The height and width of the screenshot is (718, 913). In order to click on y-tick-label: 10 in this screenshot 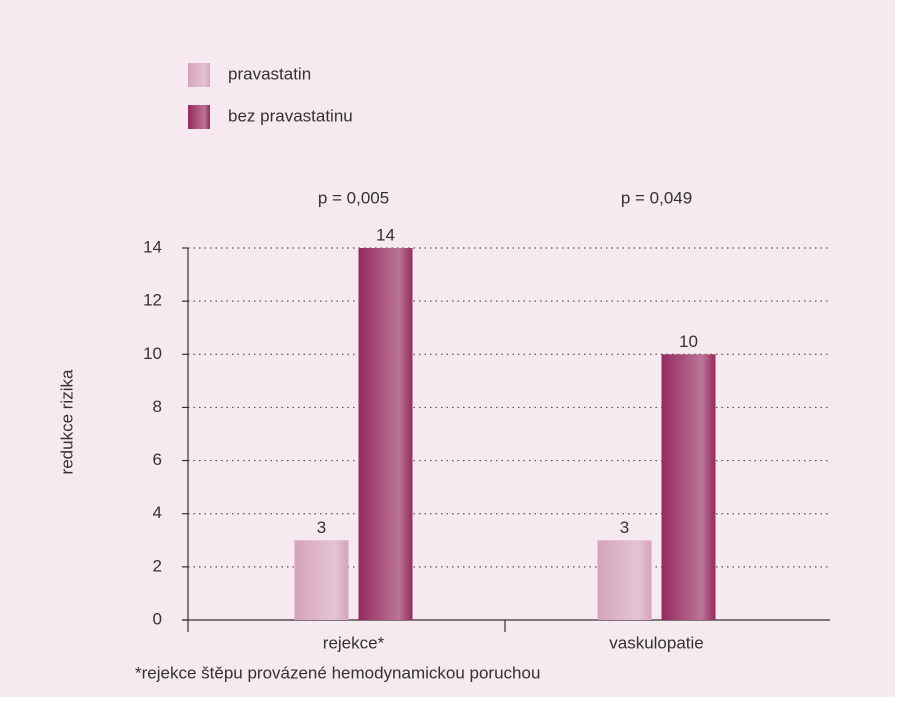, I will do `click(152, 353)`.